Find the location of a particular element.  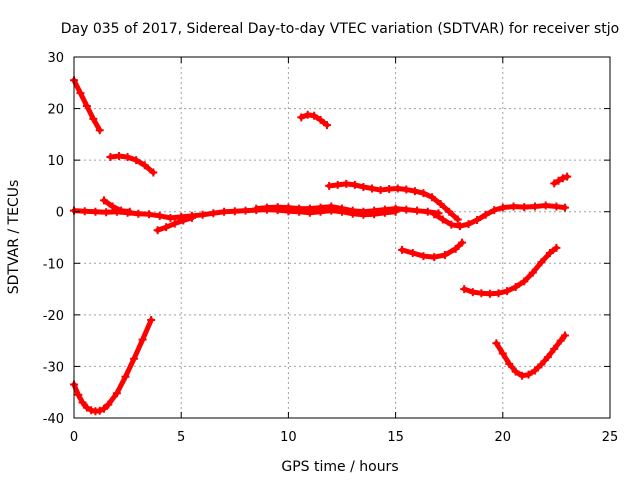

y-tick-label: 30 is located at coordinates (55, 58).